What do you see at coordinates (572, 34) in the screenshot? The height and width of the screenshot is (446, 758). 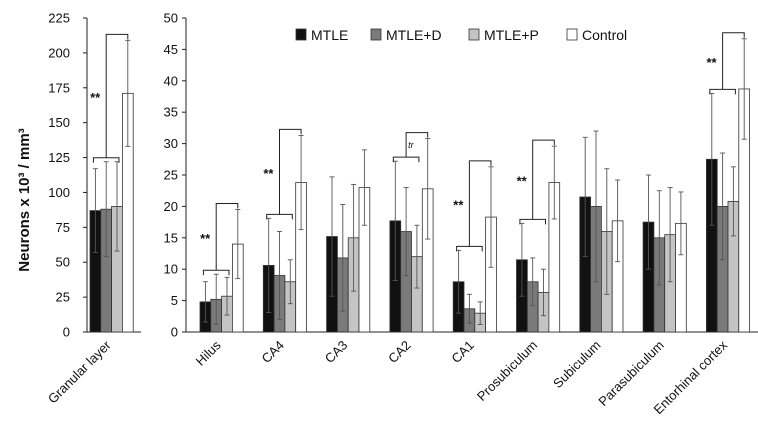 I see `legend-swatch-control` at bounding box center [572, 34].